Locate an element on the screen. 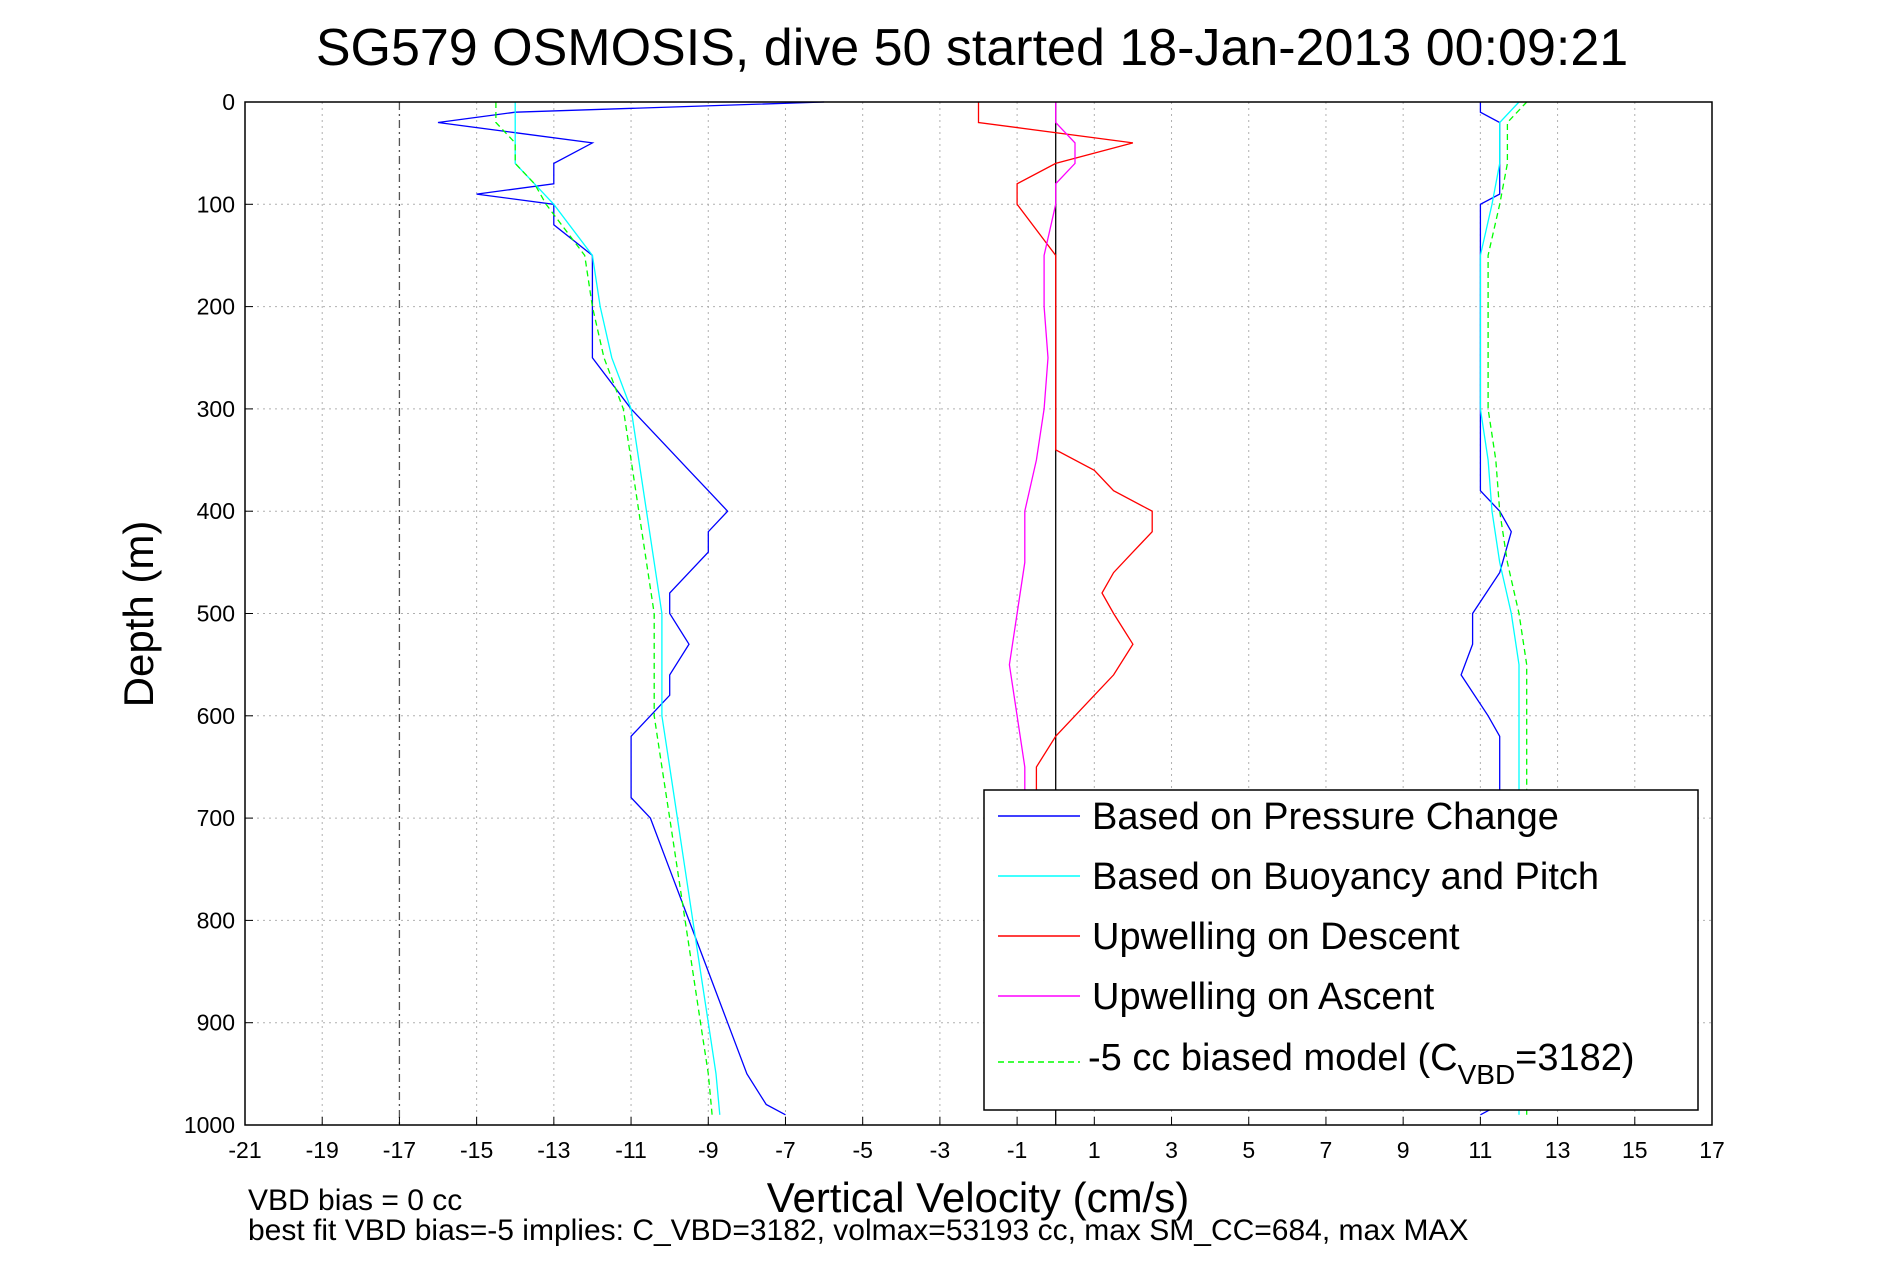 The height and width of the screenshot is (1262, 1891). x-tick-label: -17 is located at coordinates (399, 1150).